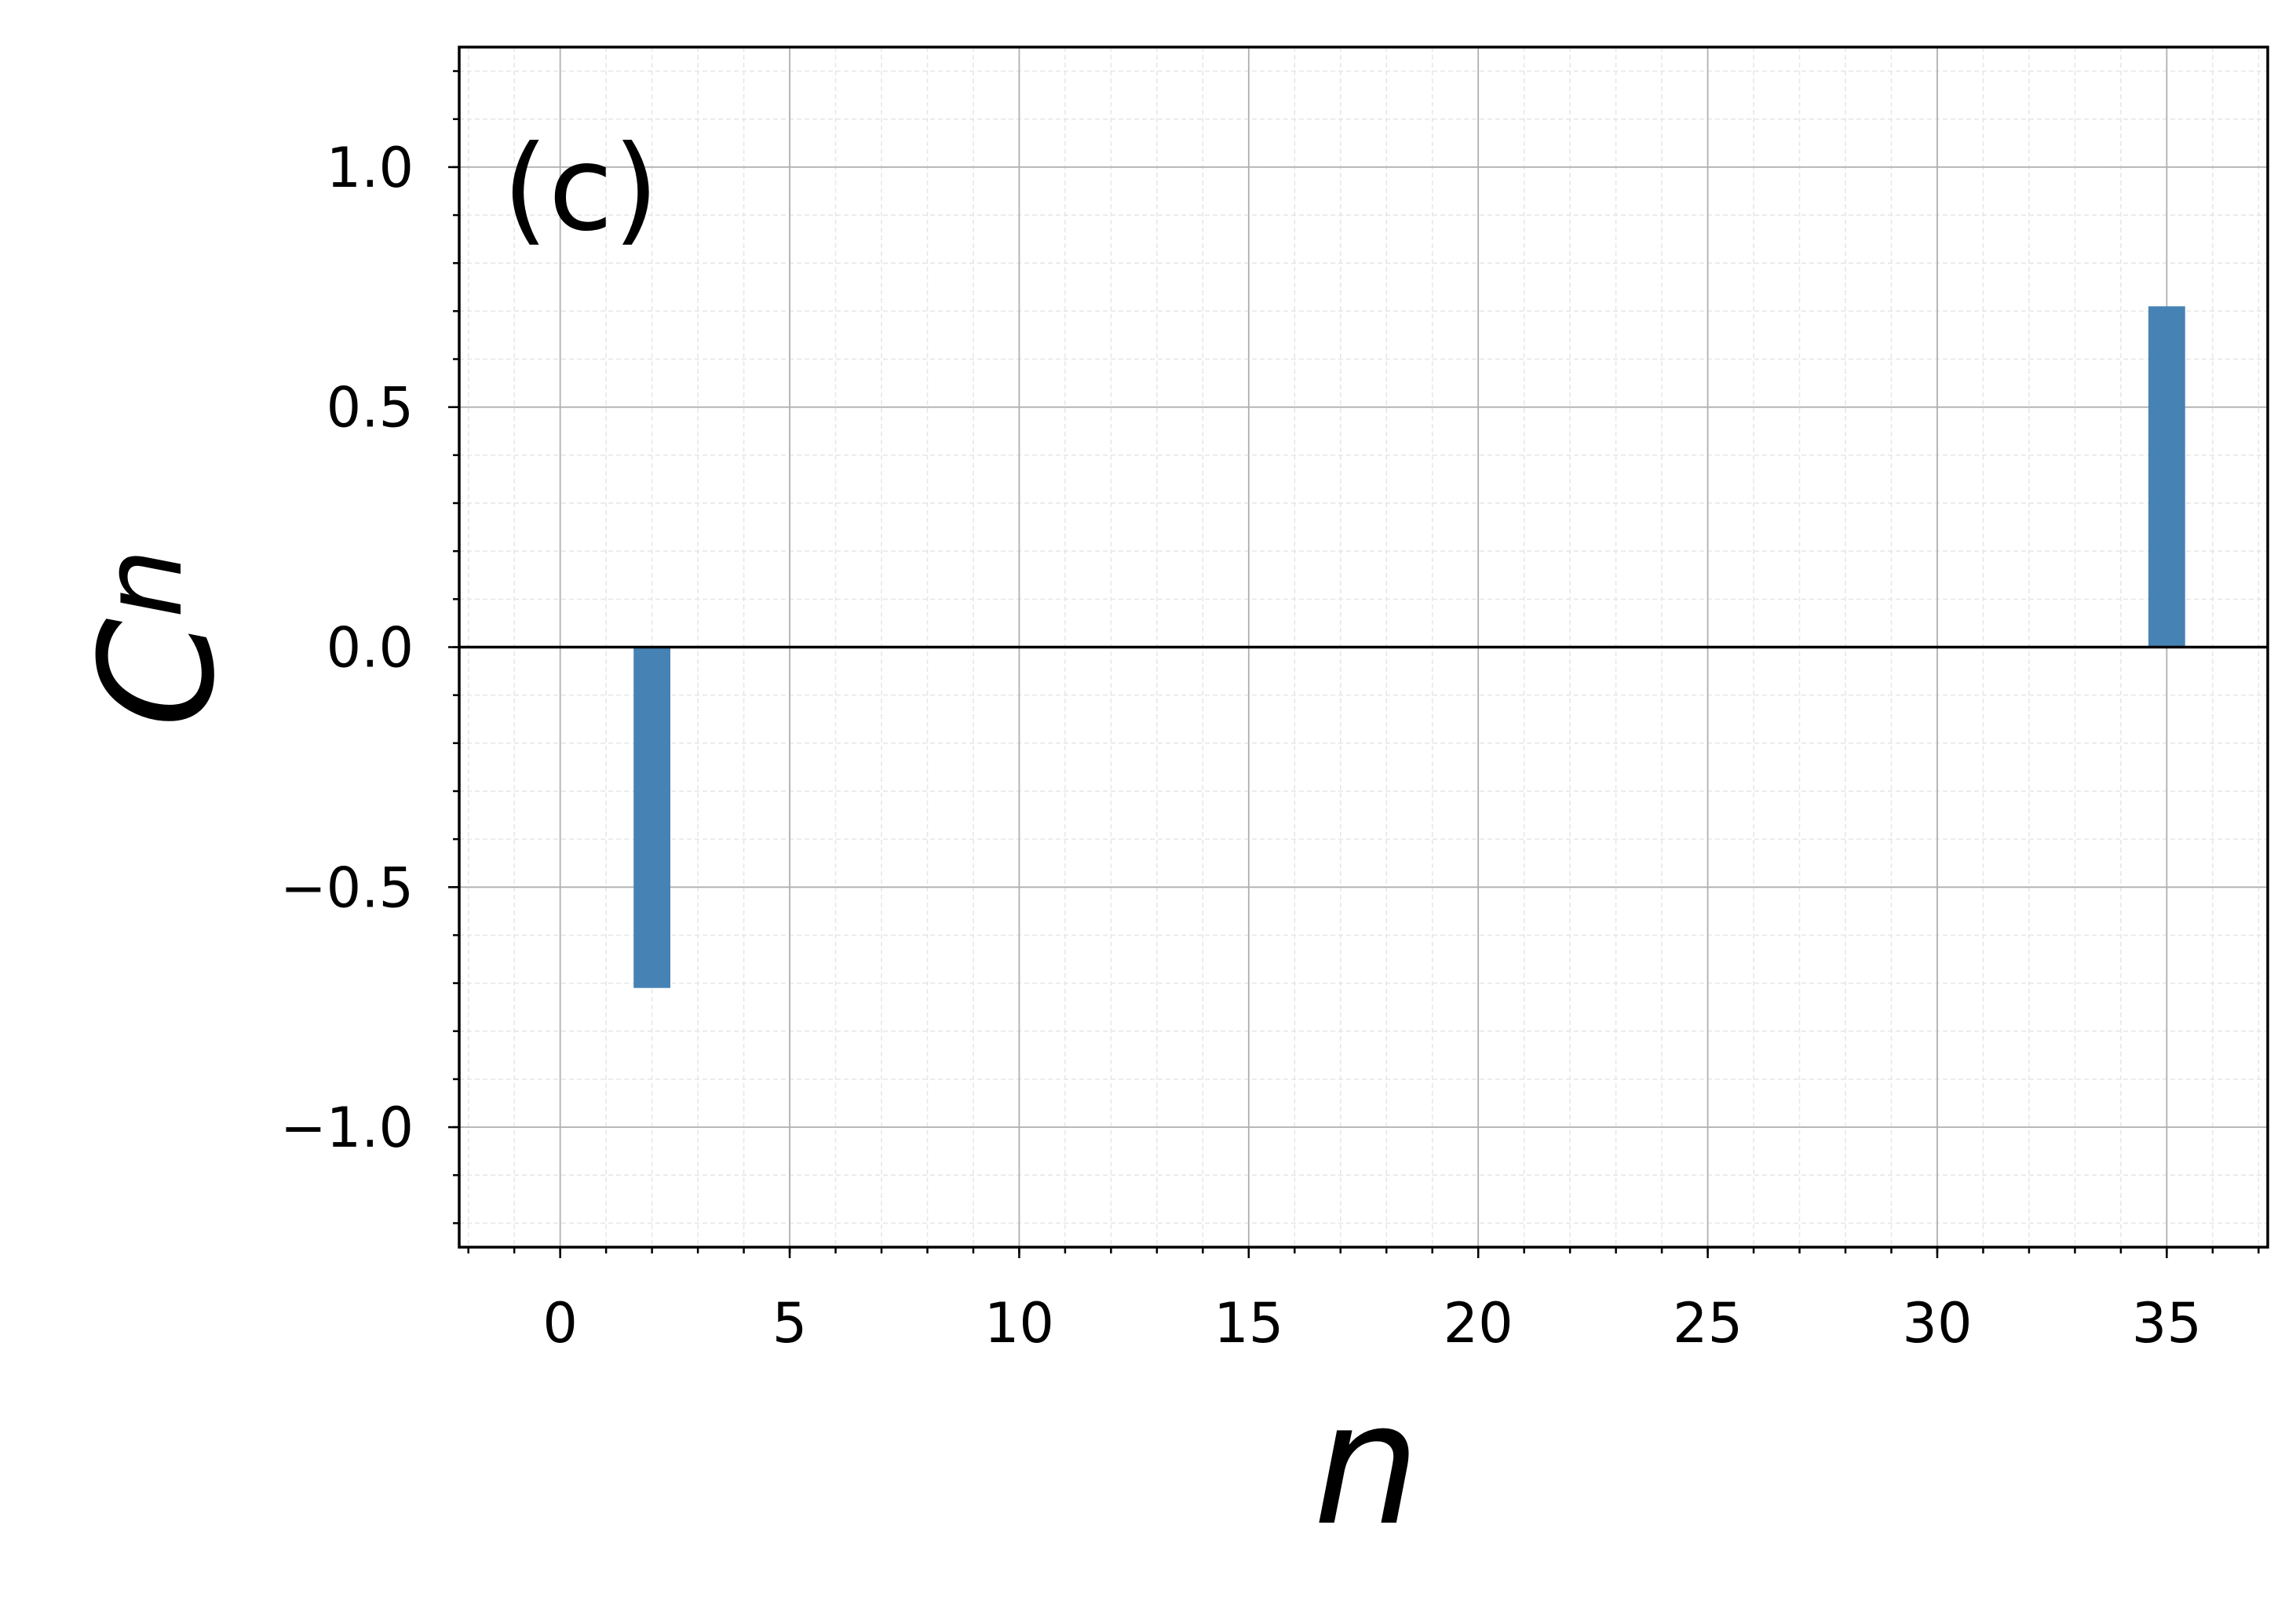 This screenshot has height=1598, width=2296. What do you see at coordinates (560, 1323) in the screenshot?
I see `x-tick-label: 0` at bounding box center [560, 1323].